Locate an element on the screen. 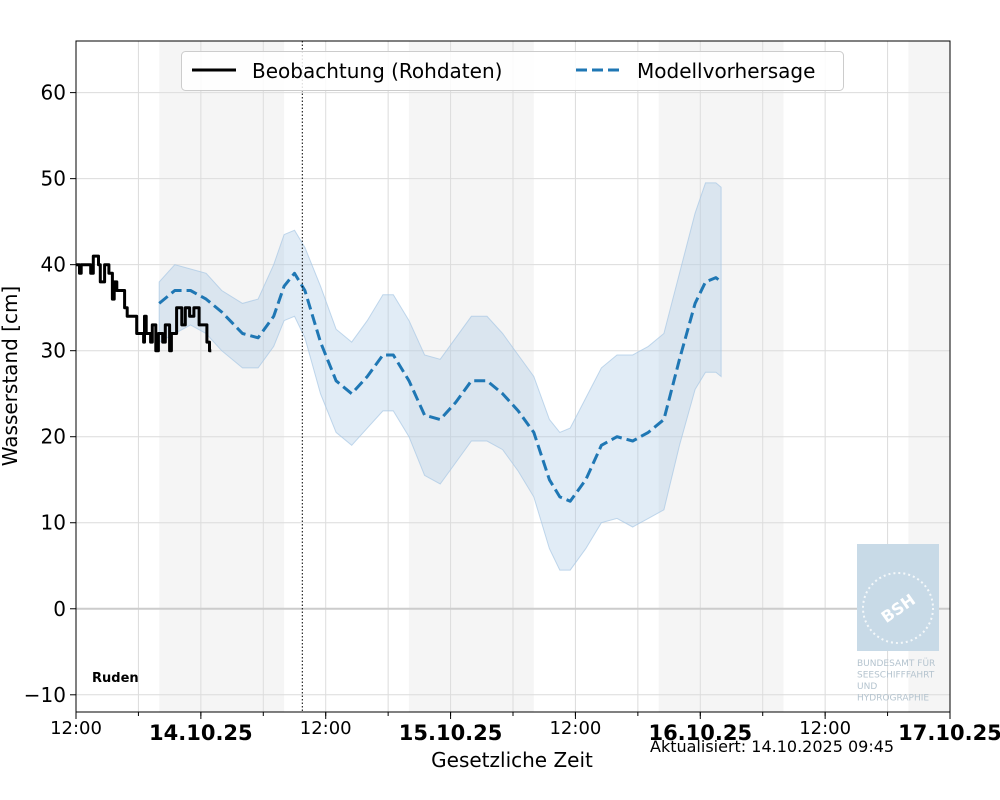  night-band is located at coordinates (222, 376).